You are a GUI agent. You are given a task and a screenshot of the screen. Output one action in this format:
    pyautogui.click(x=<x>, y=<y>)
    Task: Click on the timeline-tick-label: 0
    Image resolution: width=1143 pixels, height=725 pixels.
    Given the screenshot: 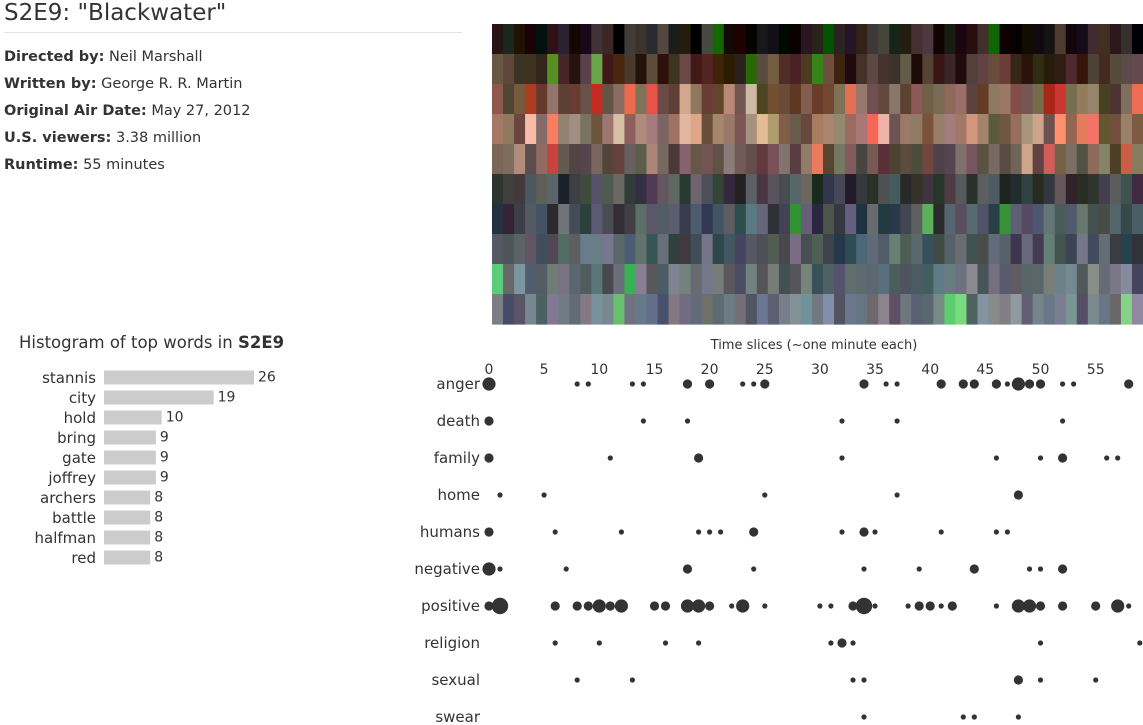 What is the action you would take?
    pyautogui.click(x=489, y=370)
    